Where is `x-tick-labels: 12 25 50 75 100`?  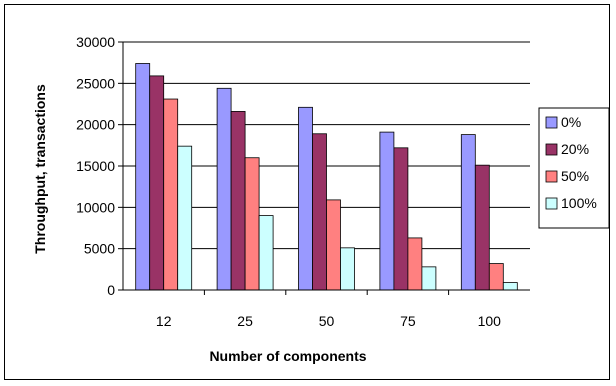 x-tick-labels: 12 25 50 75 100 is located at coordinates (328, 321).